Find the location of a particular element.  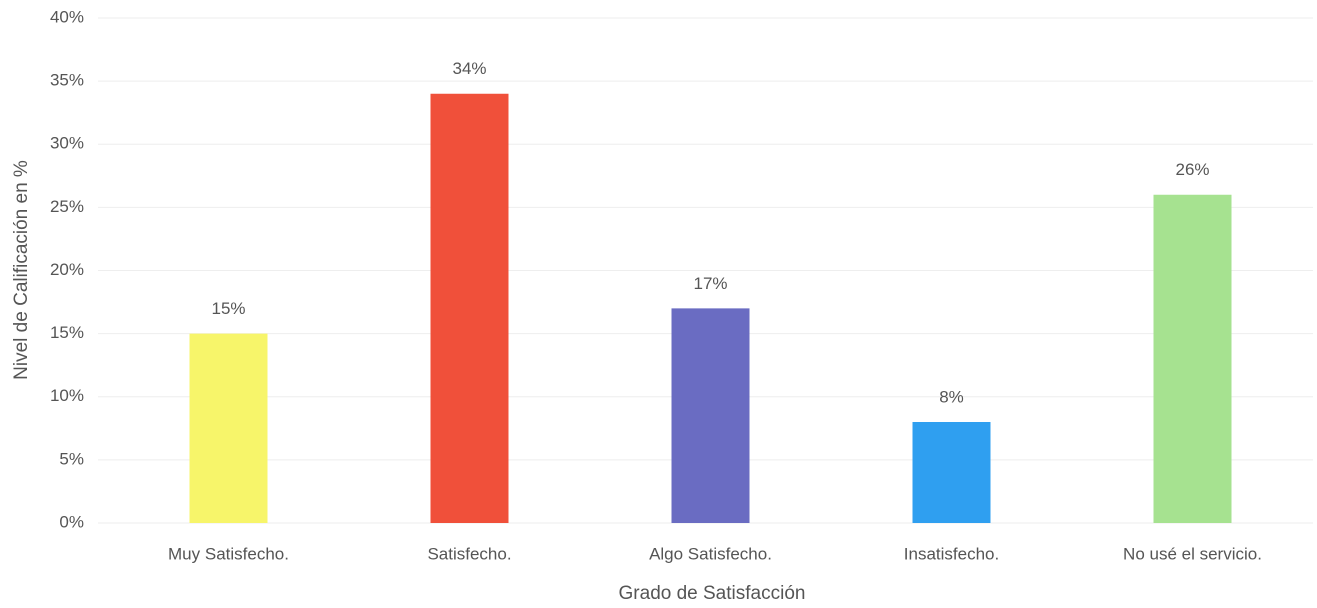

data-label: 8% is located at coordinates (951, 396).